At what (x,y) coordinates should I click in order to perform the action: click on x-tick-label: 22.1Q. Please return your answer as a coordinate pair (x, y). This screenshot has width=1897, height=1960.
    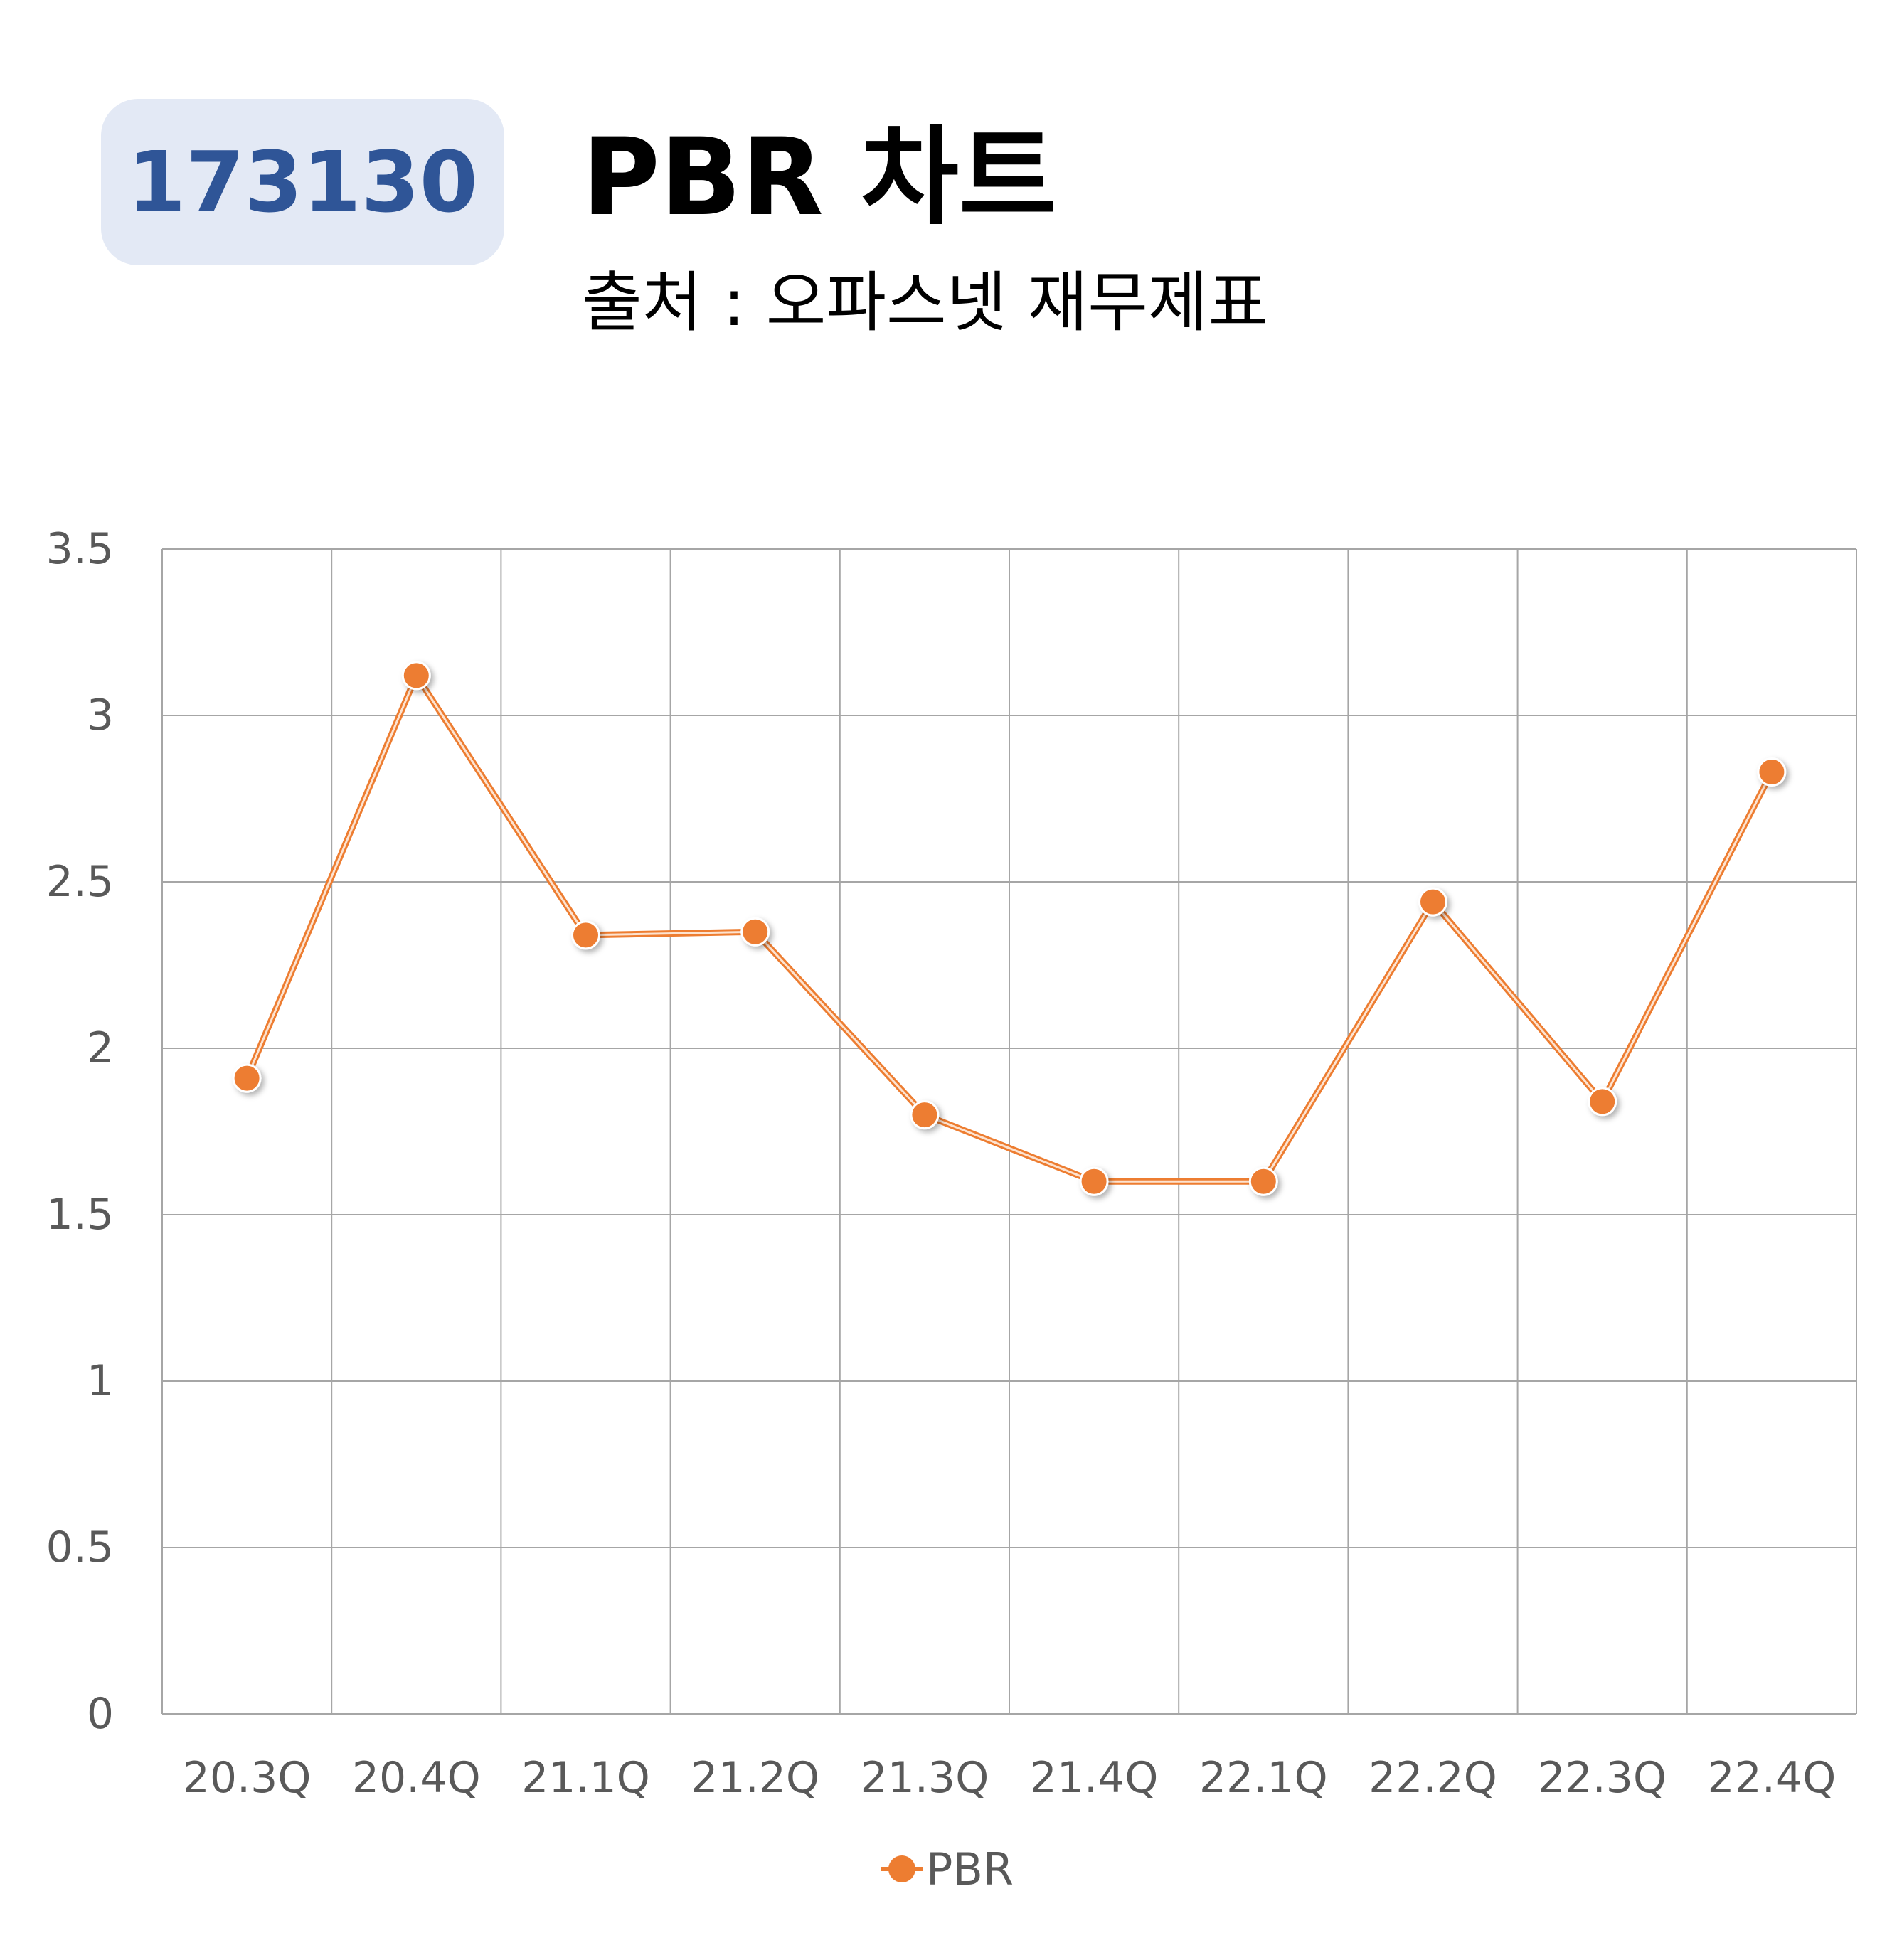
    Looking at the image, I should click on (1264, 1778).